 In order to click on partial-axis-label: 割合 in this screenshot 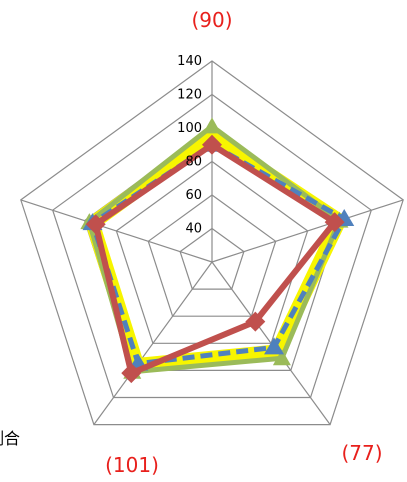, I will do `click(10, 438)`.